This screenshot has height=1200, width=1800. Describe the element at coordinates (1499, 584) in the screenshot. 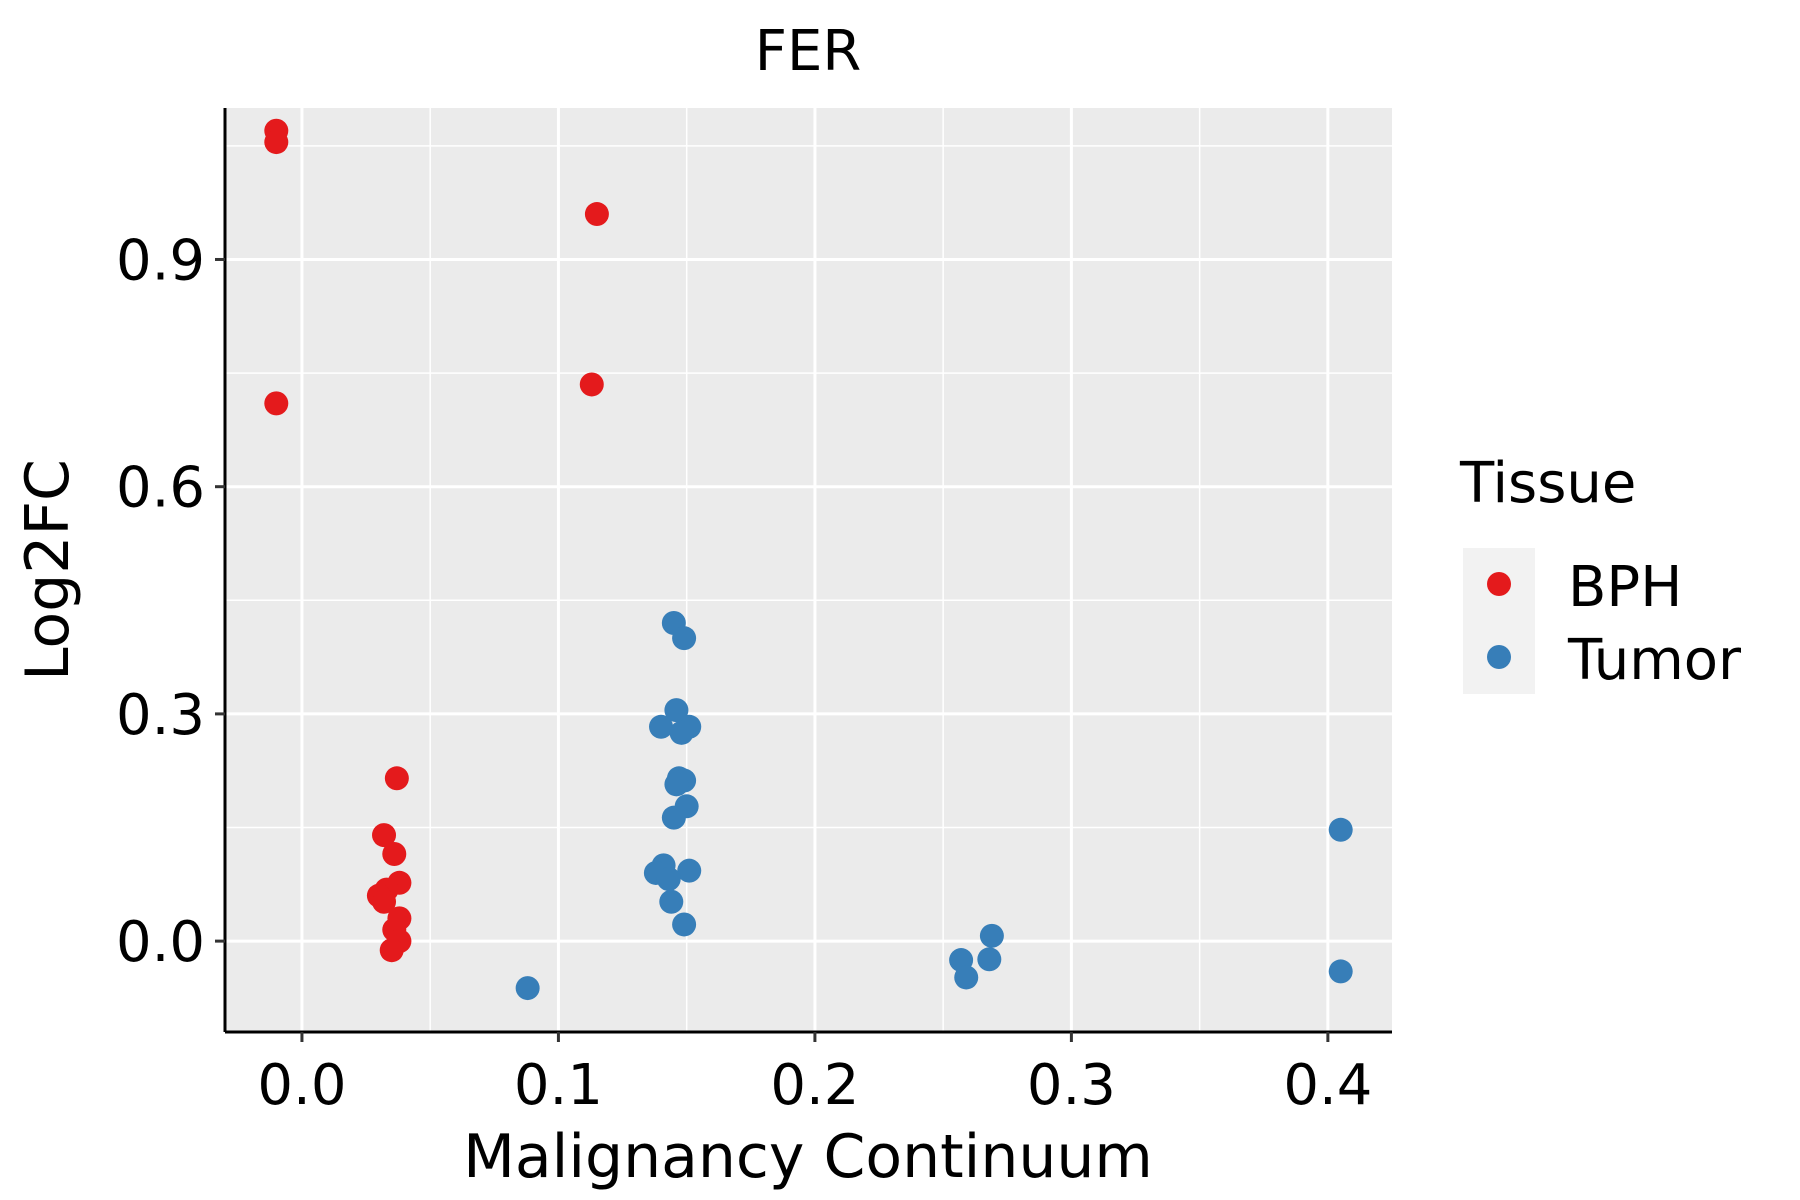

I see `legend-key-bph` at that location.